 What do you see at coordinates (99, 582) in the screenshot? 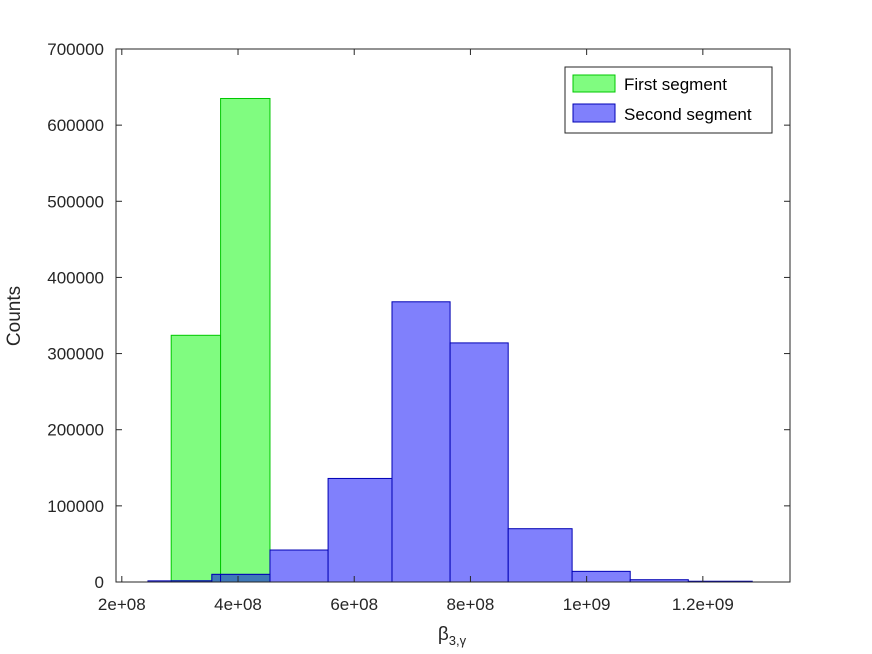
I see `y-tick-label: 0` at bounding box center [99, 582].